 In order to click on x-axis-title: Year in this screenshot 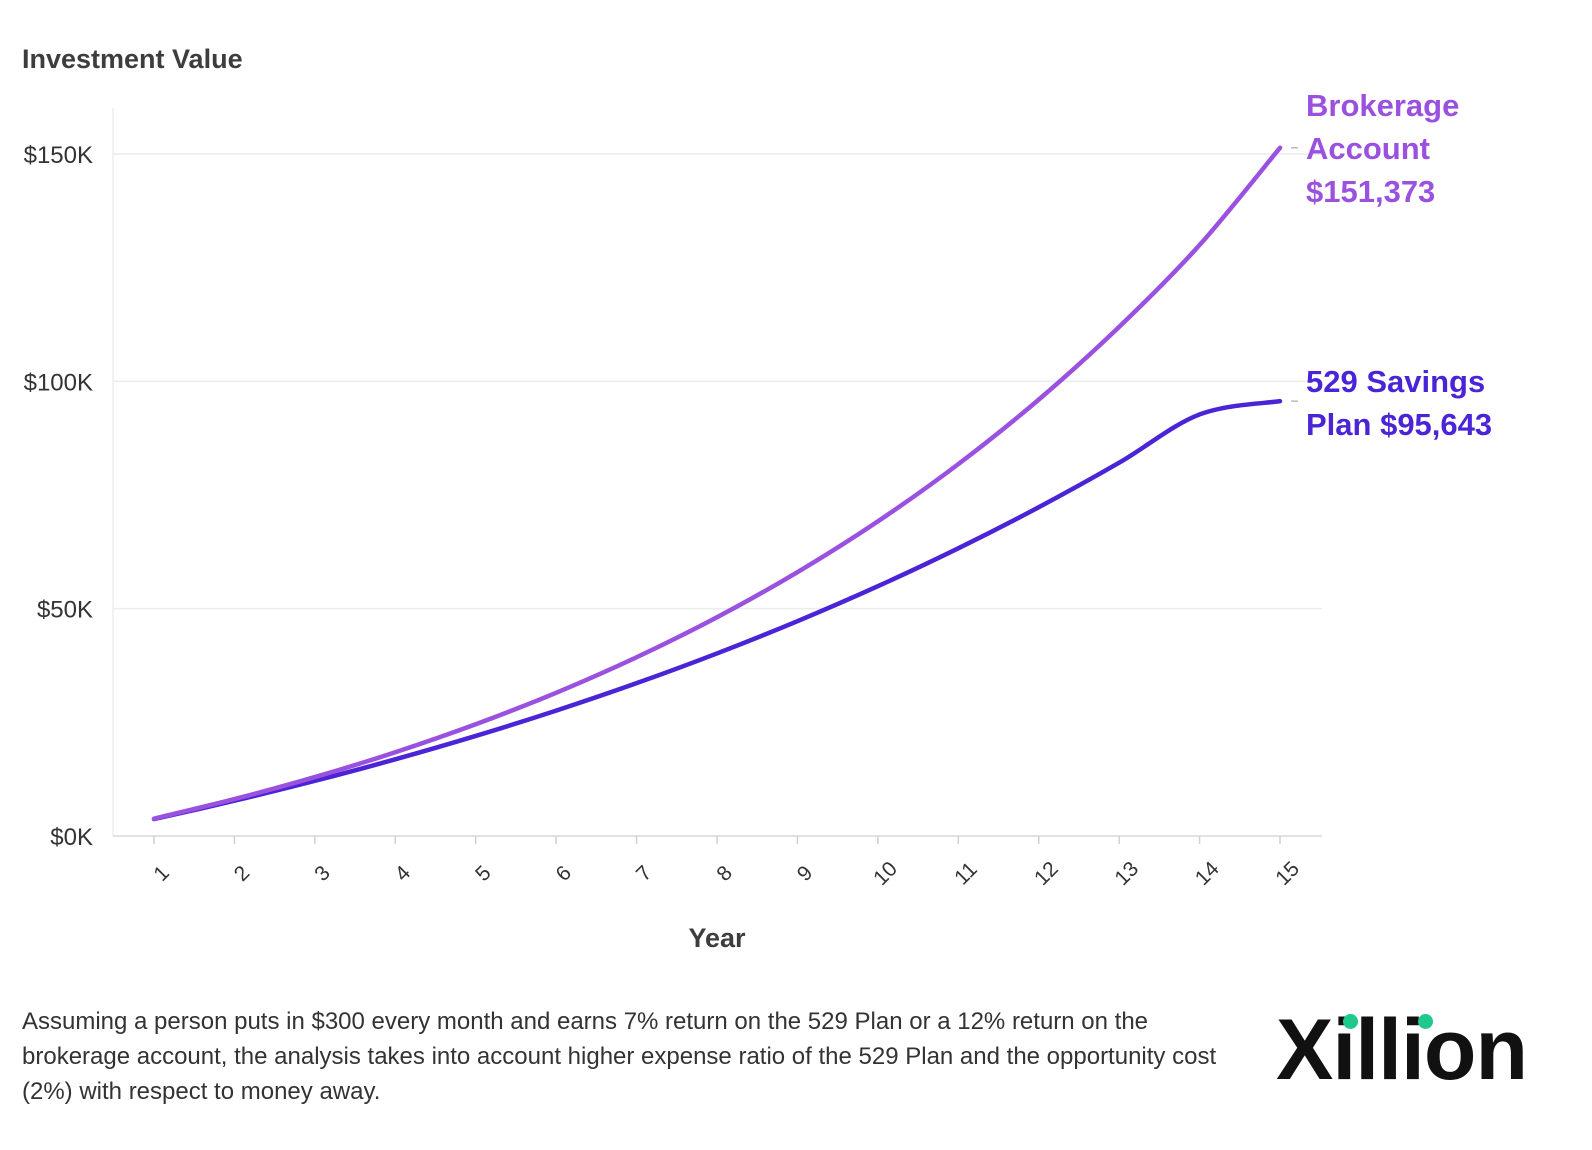, I will do `click(717, 938)`.